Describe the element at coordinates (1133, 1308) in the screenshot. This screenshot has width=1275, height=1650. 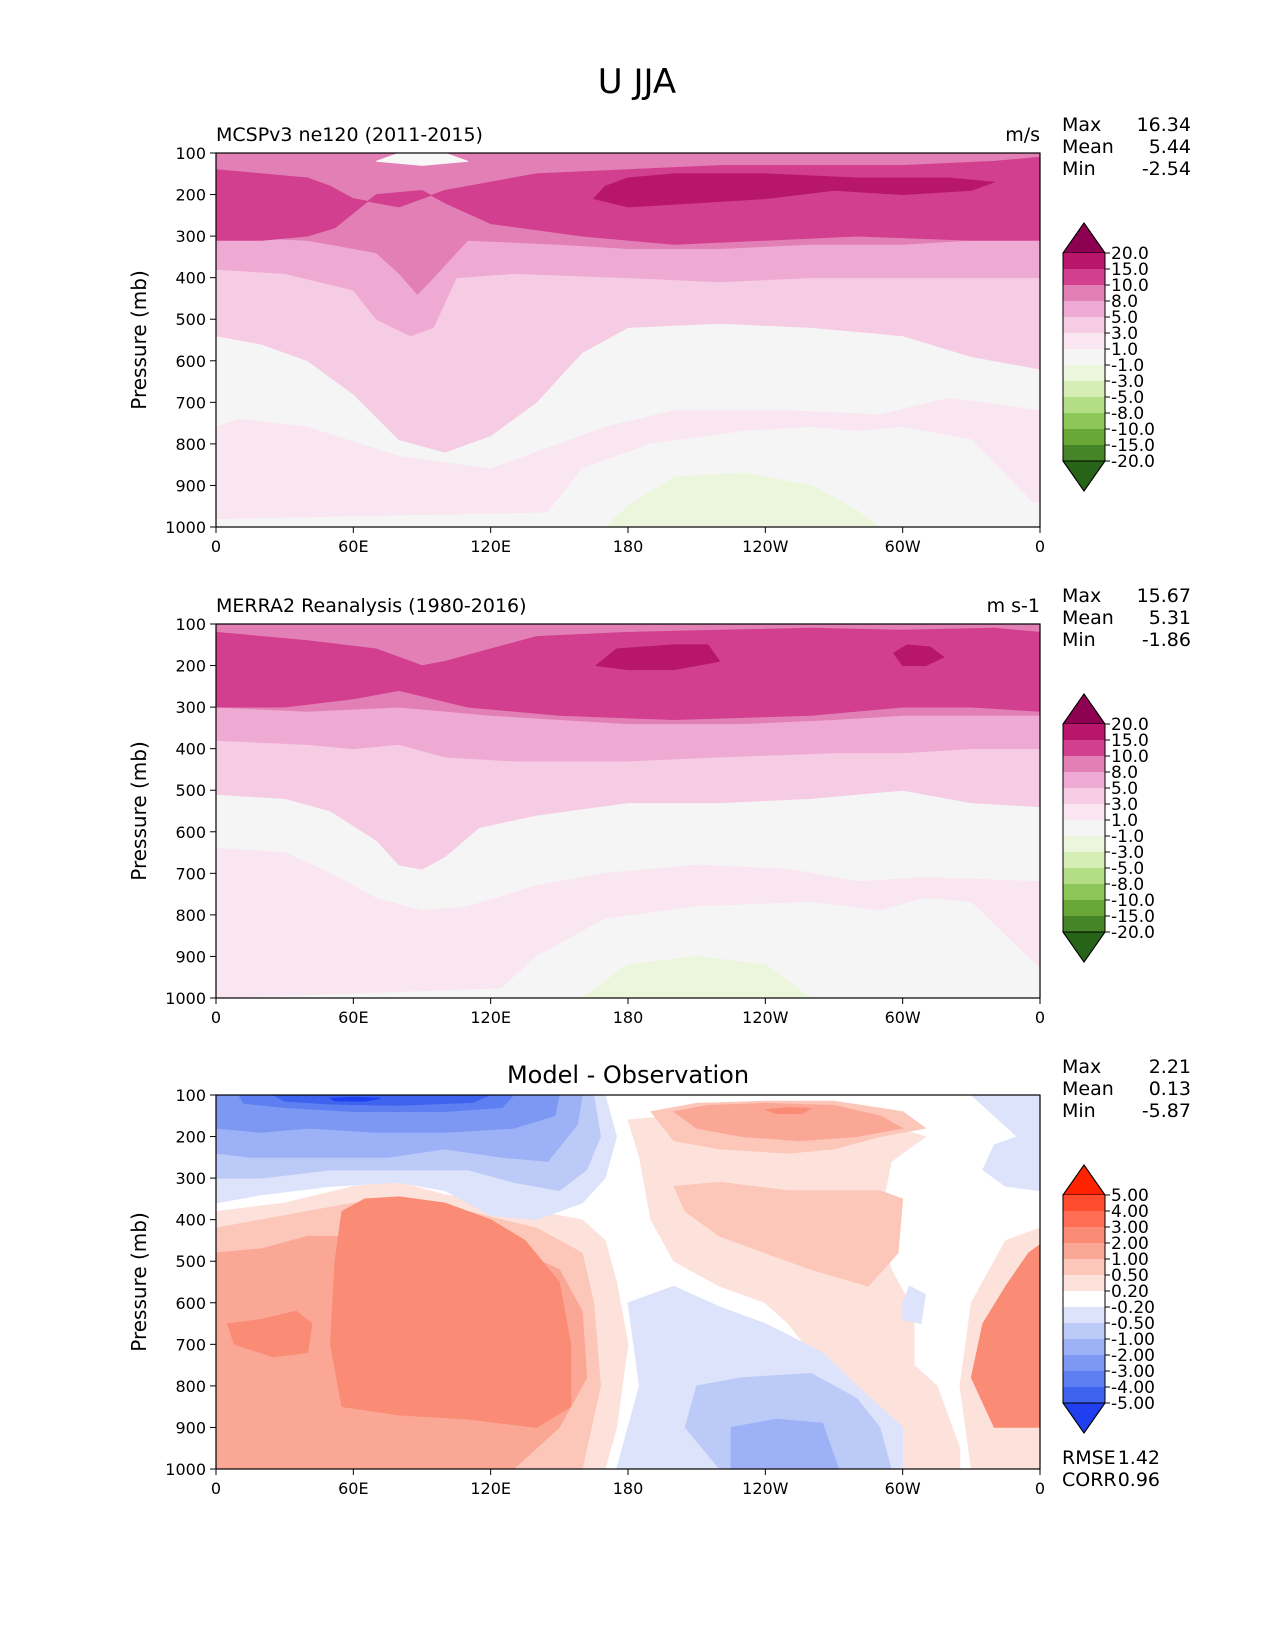
I see `colorbar-label: -0.20` at that location.